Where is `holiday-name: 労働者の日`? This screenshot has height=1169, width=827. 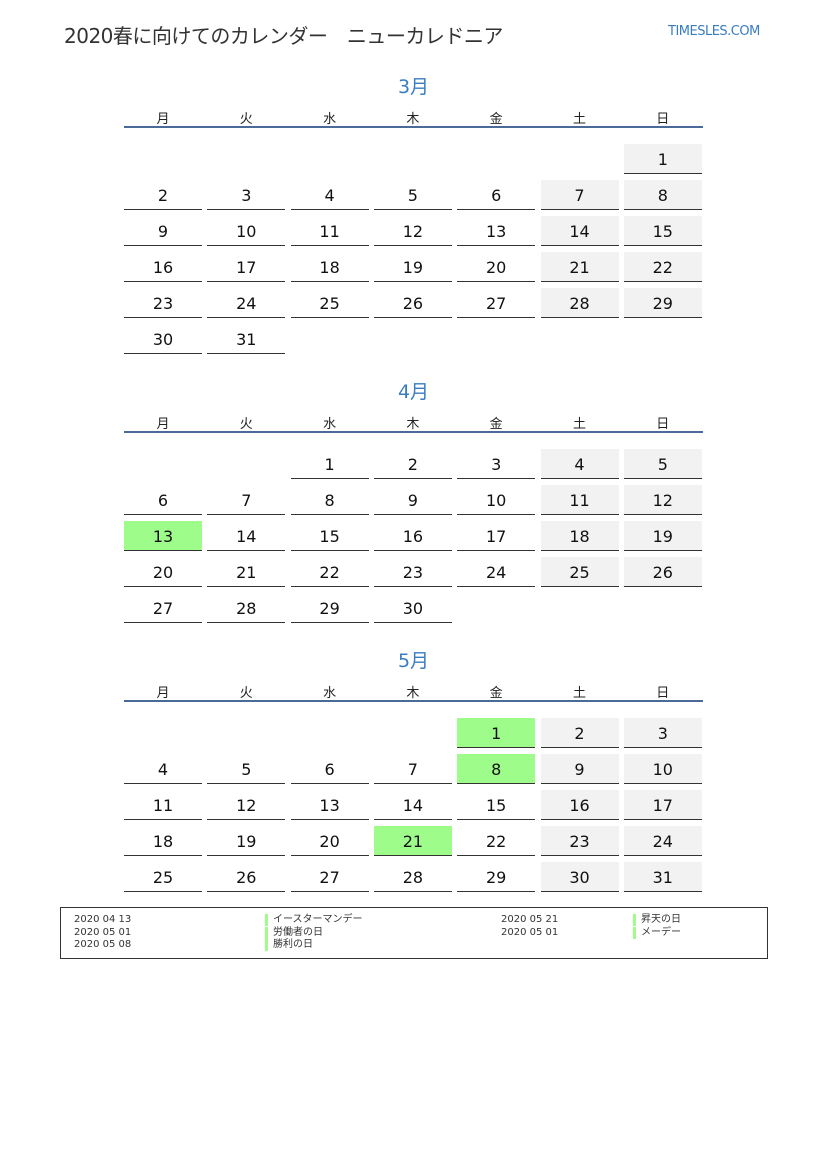 holiday-name: 労働者の日 is located at coordinates (294, 932).